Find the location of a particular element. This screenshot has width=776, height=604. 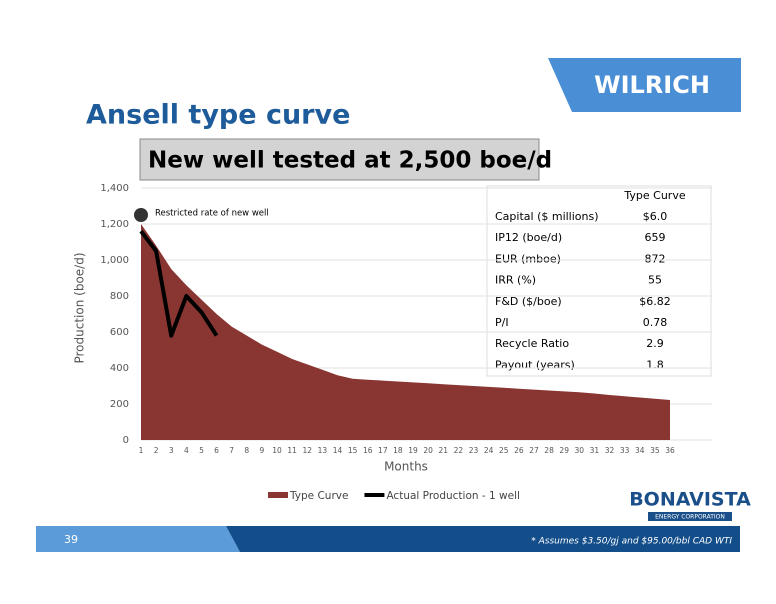

x-tick-label: 33 is located at coordinates (625, 450).